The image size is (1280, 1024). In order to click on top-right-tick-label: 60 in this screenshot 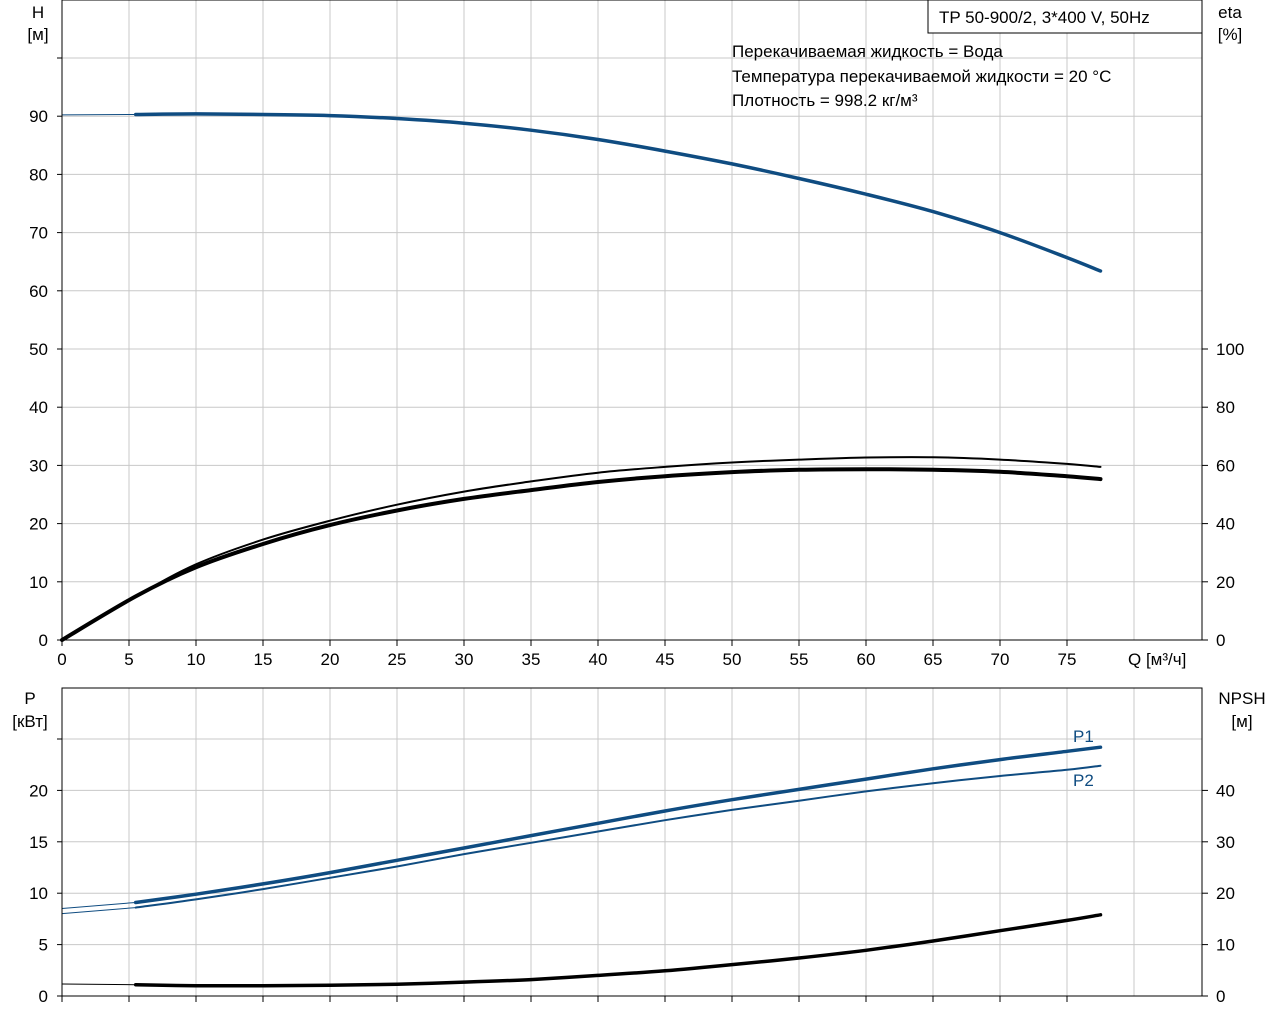, I will do `click(1225, 465)`.